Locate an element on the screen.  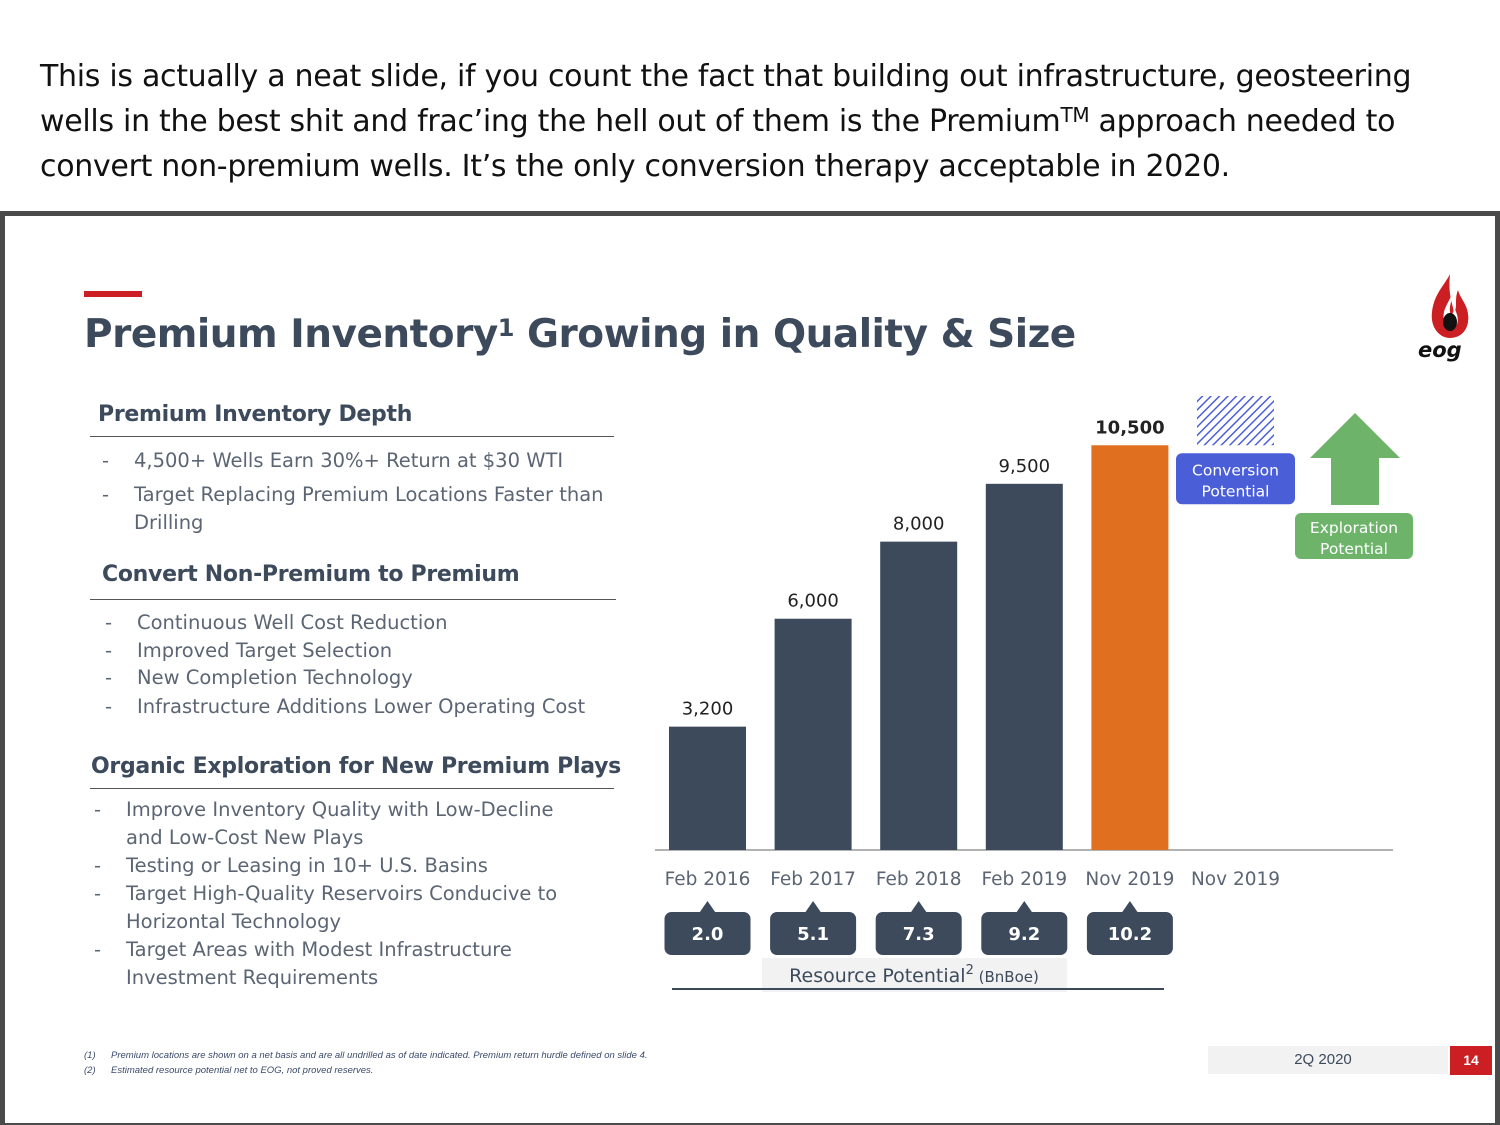
conversion-tag-line-2: Potential is located at coordinates (1236, 491).